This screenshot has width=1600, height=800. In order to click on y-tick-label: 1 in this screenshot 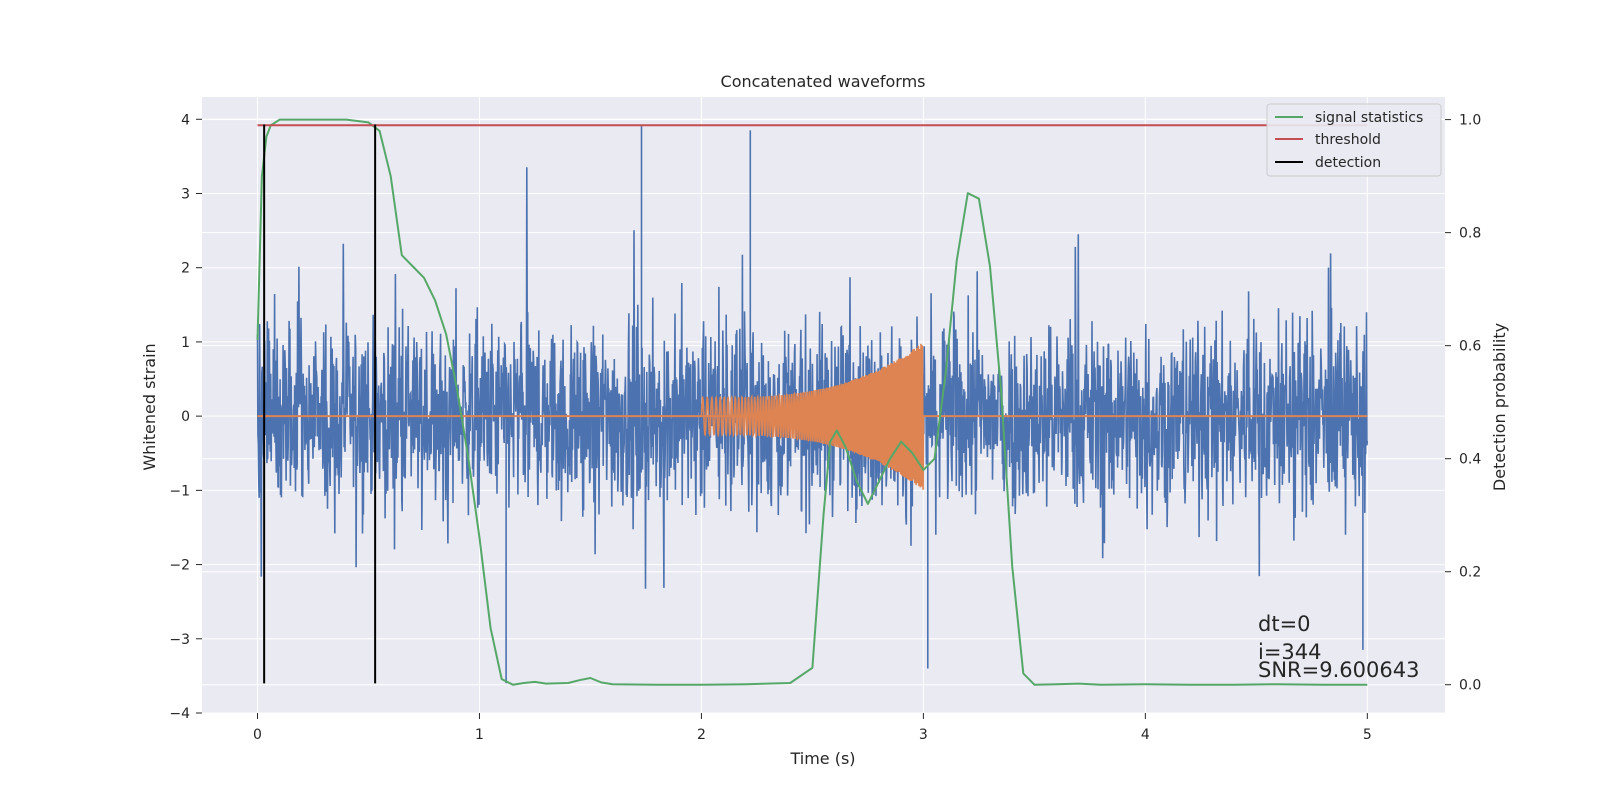, I will do `click(185, 343)`.